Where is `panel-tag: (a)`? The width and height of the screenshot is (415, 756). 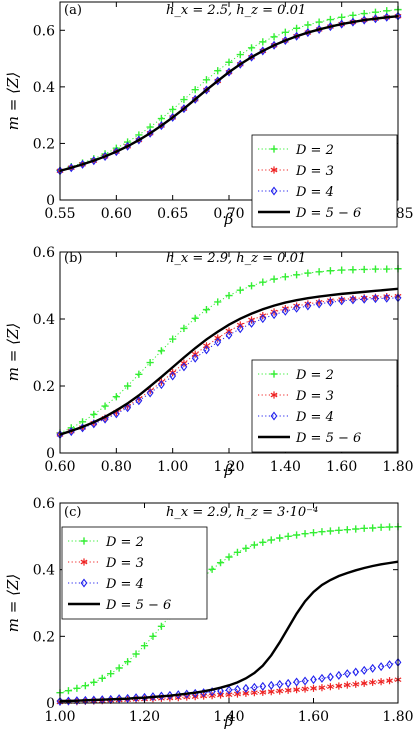
panel-tag: (a) is located at coordinates (73, 10).